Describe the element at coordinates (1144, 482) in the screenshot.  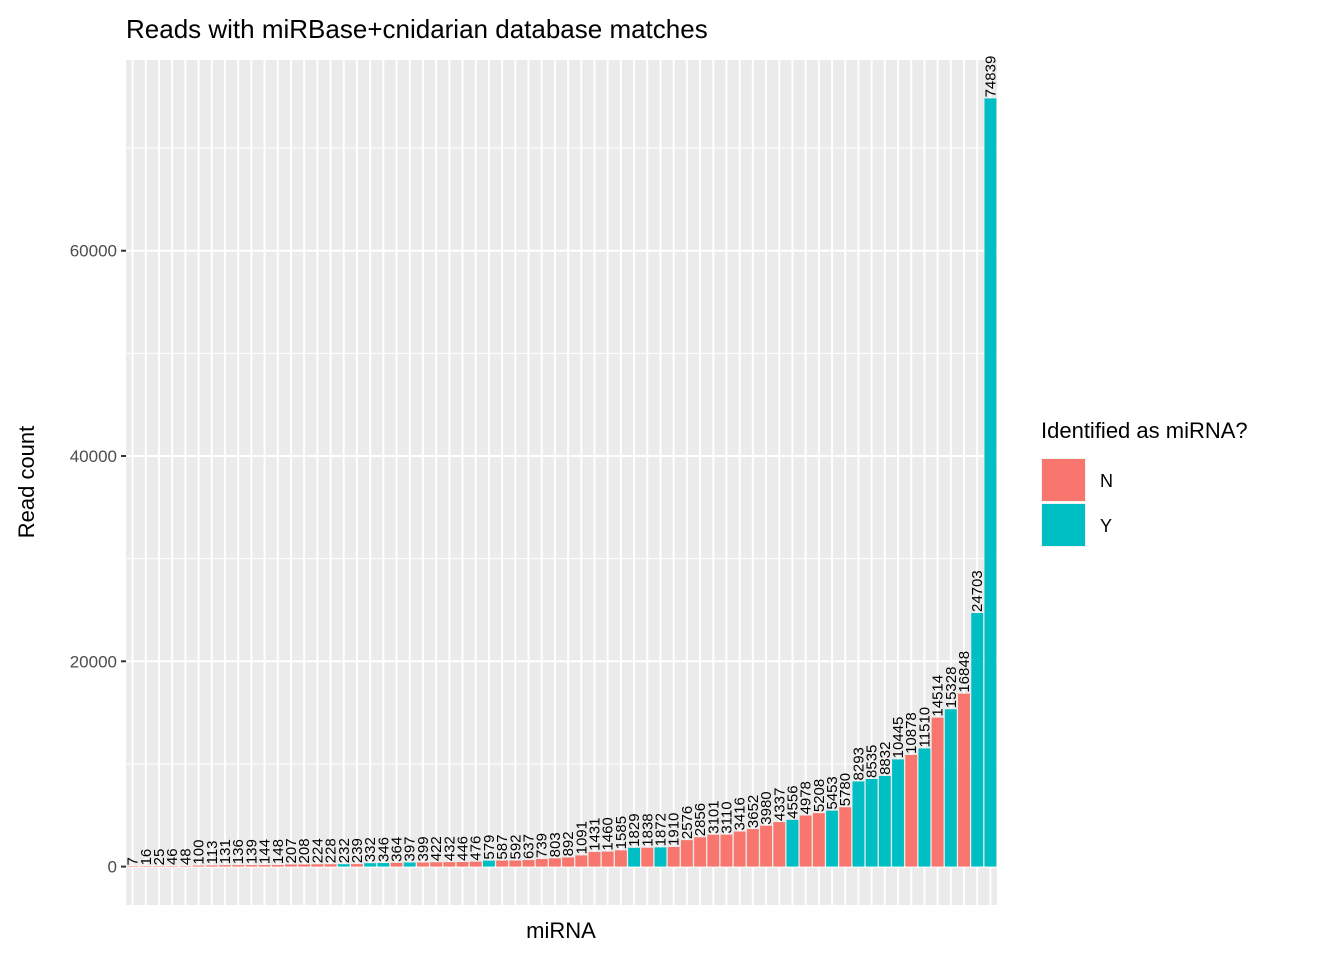
I see `legend: Identified as miRNA? N Y` at that location.